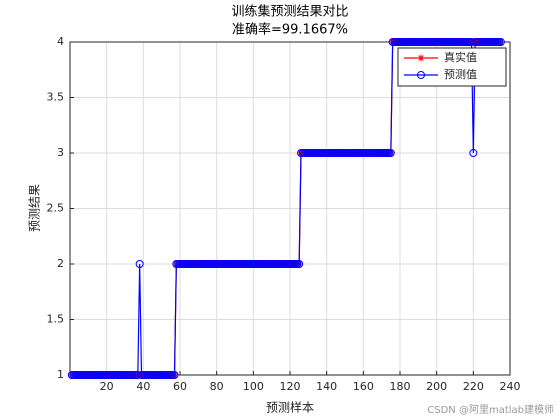  Describe the element at coordinates (290, 407) in the screenshot. I see `x-axis-label: 预测样本` at that location.